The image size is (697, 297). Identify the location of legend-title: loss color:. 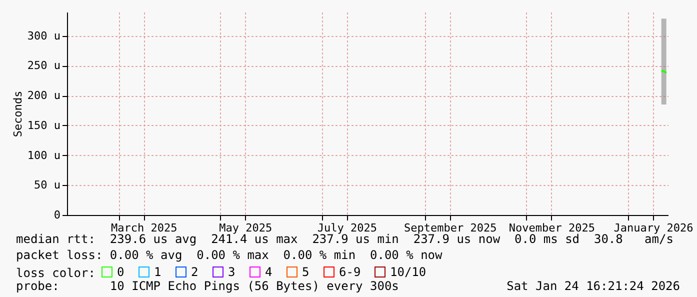
(56, 273).